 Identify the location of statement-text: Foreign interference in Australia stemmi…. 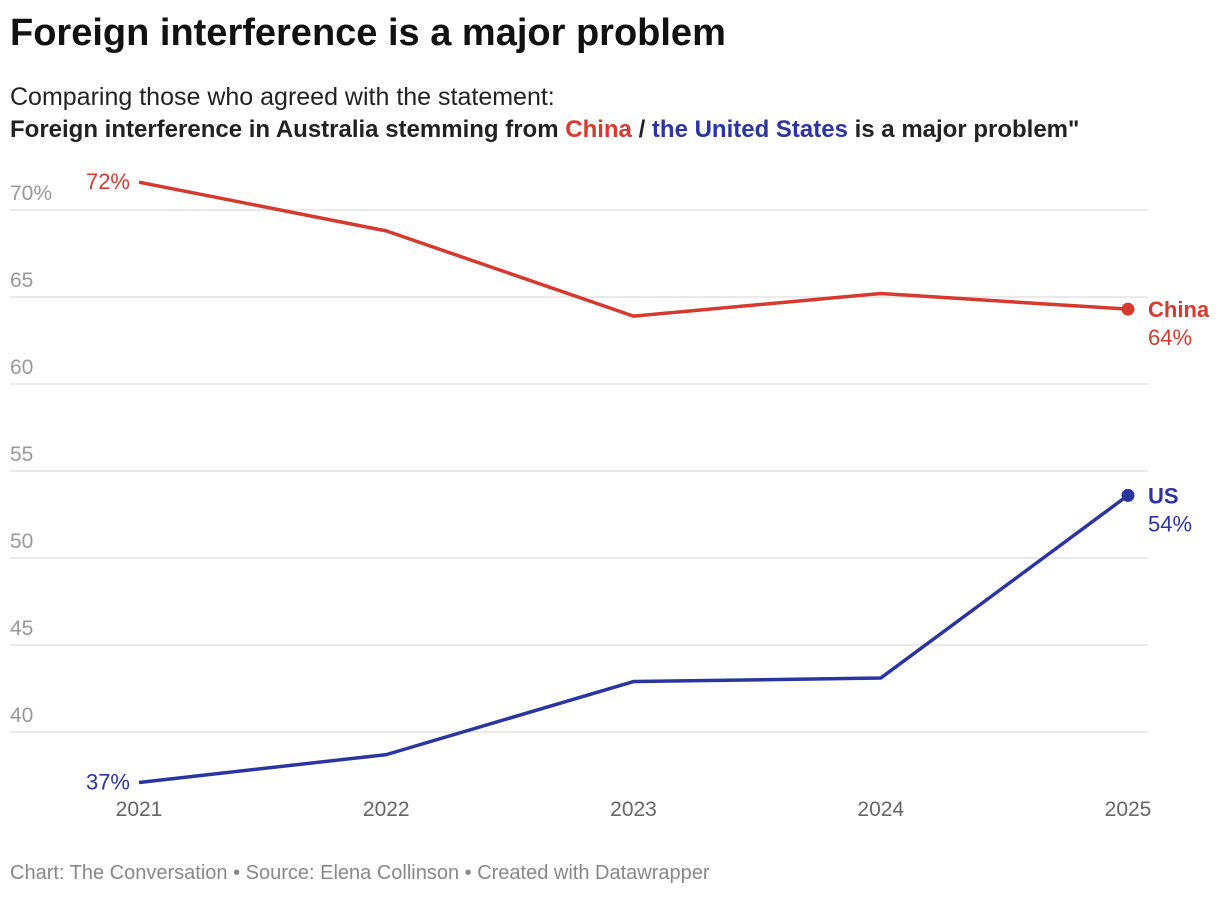
(288, 129).